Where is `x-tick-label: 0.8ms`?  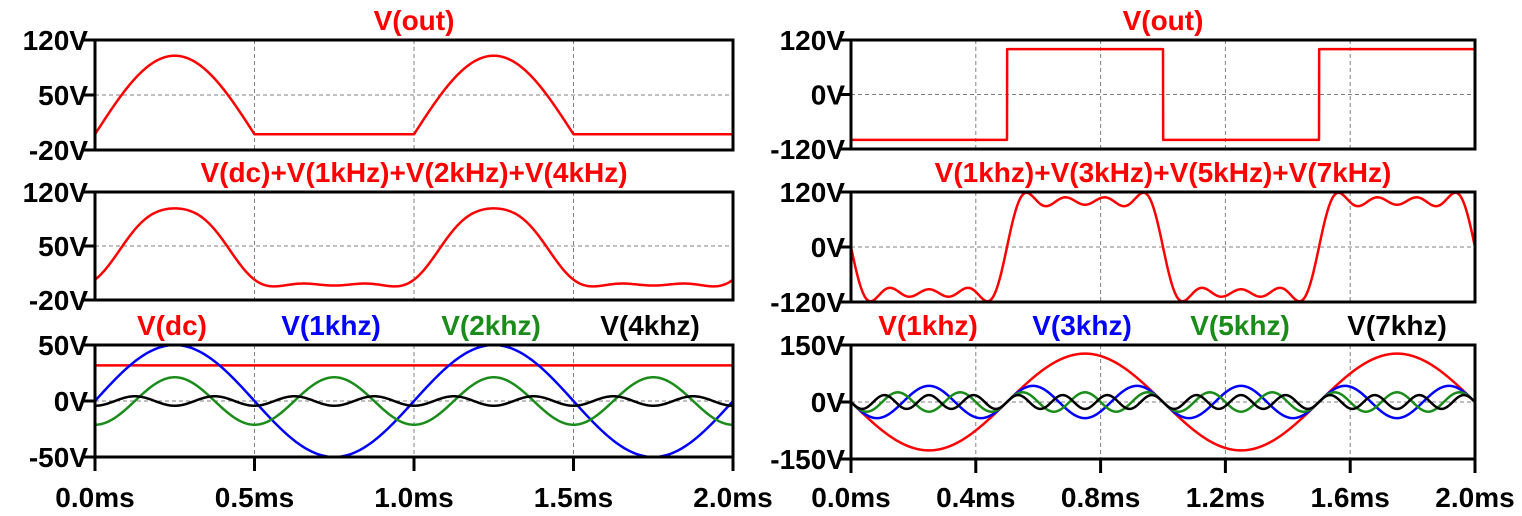
x-tick-label: 0.8ms is located at coordinates (1100, 497).